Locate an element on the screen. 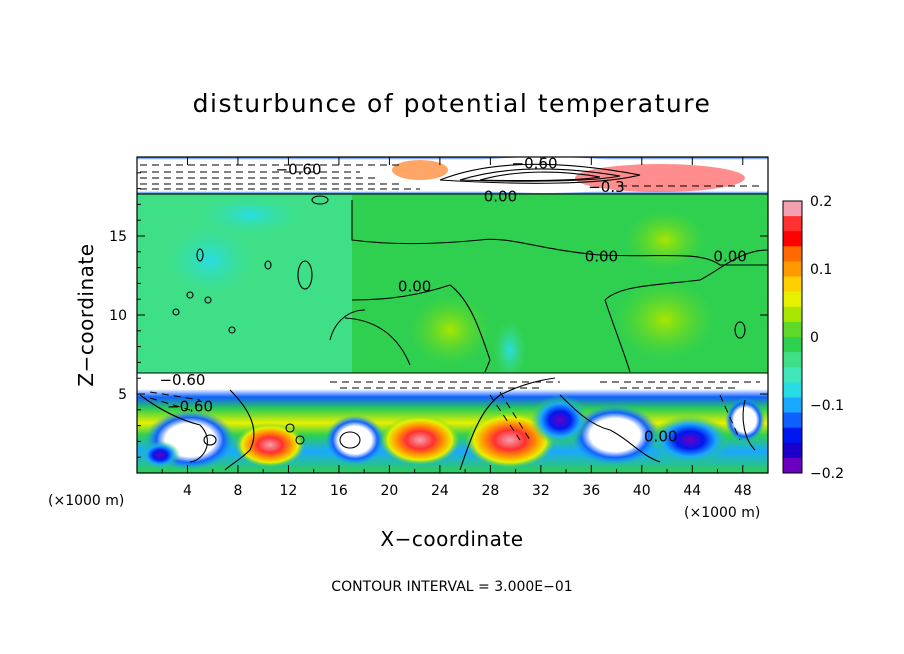  y-tick-label: 10 is located at coordinates (118, 316).